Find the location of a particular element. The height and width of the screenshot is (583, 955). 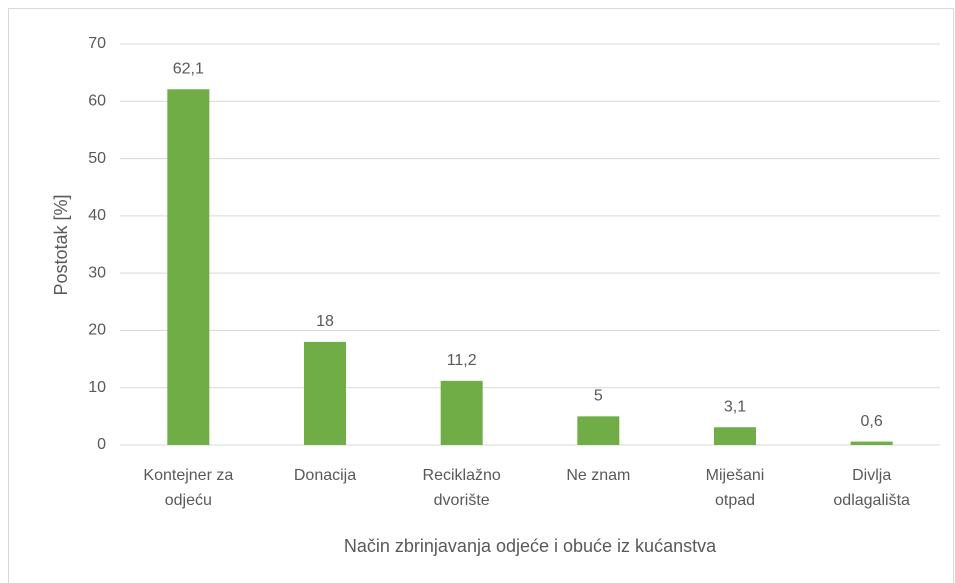

data-label: 62,1 is located at coordinates (188, 68).